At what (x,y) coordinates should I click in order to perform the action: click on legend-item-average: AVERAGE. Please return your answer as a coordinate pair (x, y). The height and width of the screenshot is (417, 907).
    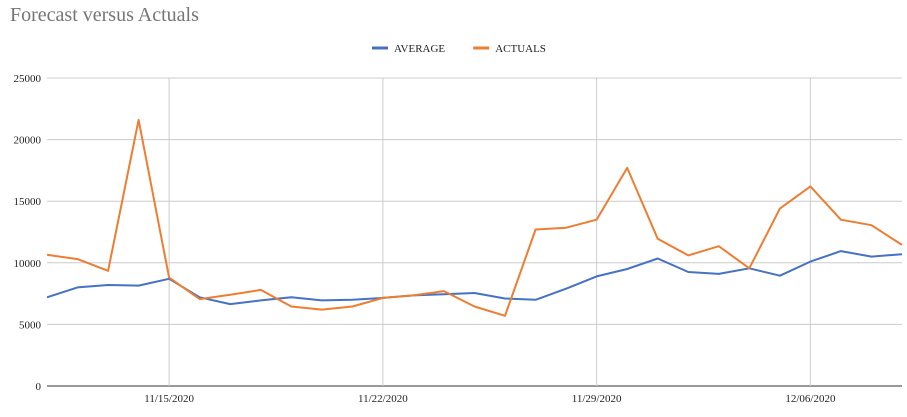
    Looking at the image, I should click on (408, 49).